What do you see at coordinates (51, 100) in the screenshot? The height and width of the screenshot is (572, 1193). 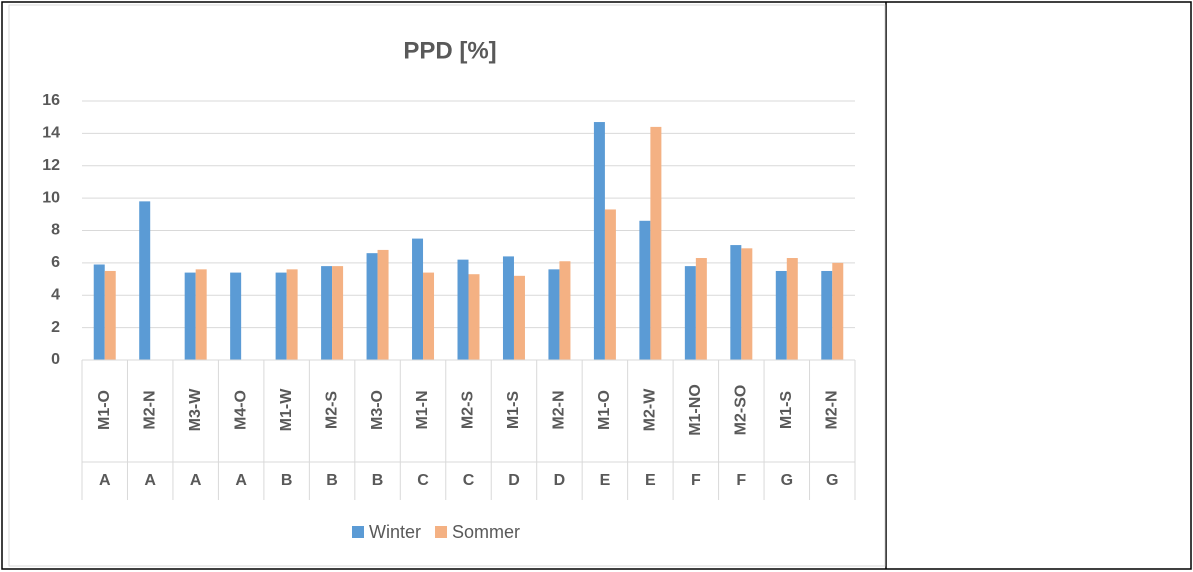 I see `y-tick-label: 16` at bounding box center [51, 100].